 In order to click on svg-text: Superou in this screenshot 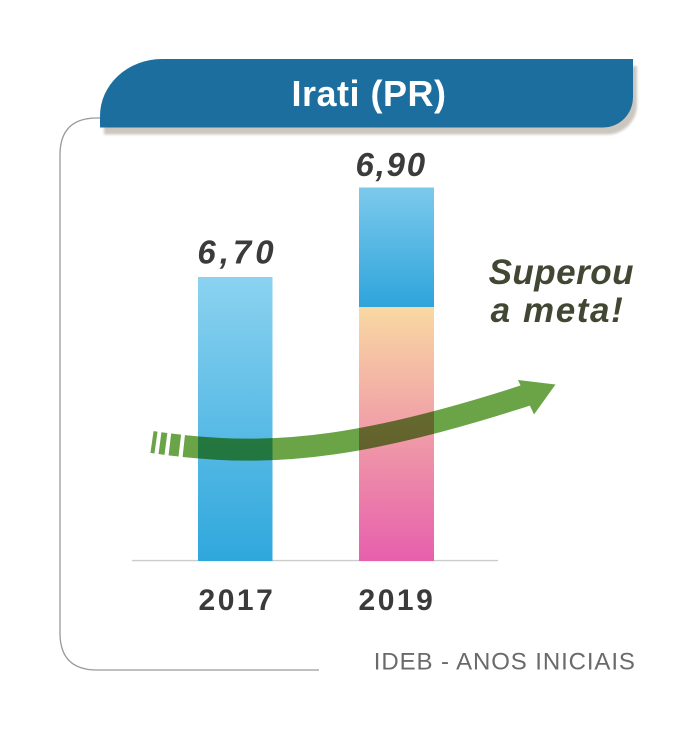, I will do `click(561, 272)`.